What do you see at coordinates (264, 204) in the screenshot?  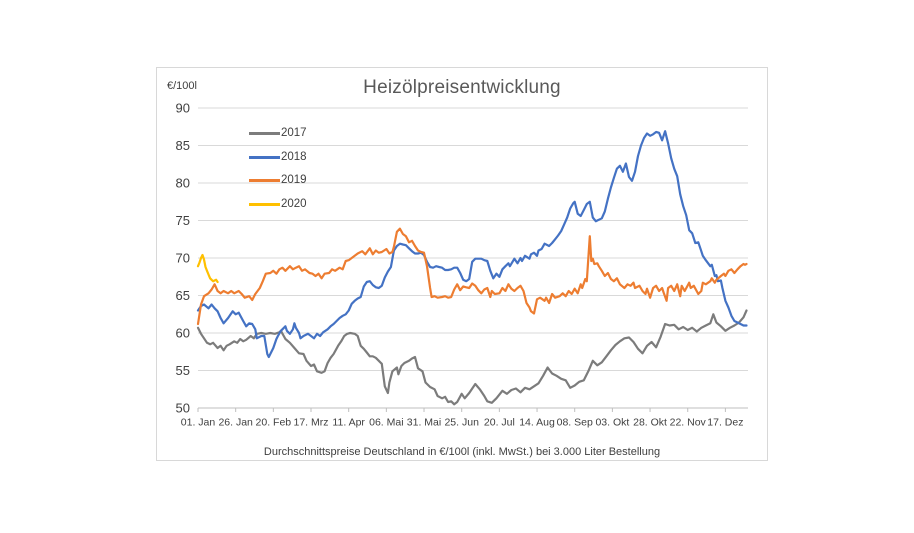 I see `legend-line-sample-2020` at bounding box center [264, 204].